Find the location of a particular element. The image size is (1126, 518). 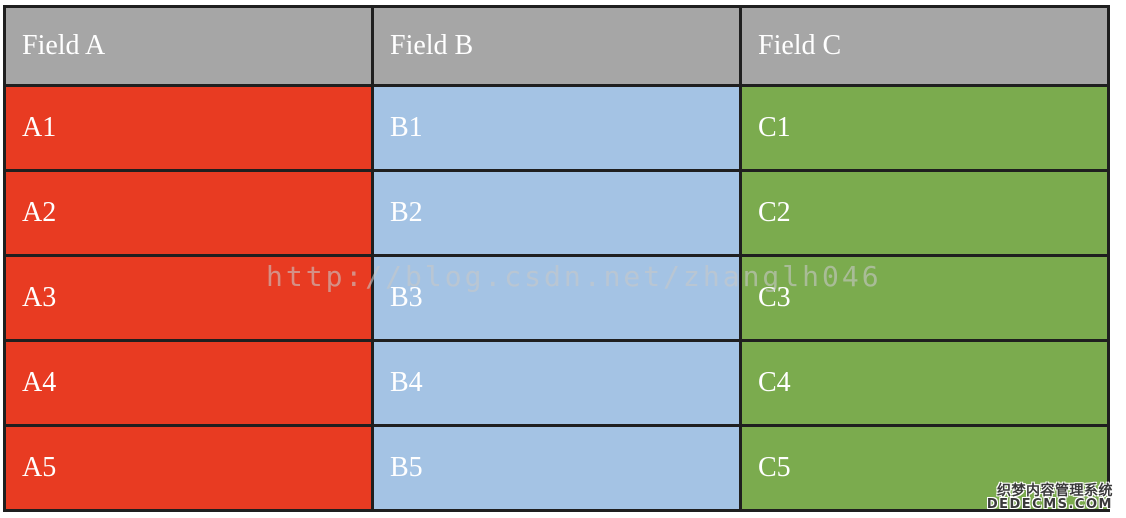

table-cell-b1: B1 is located at coordinates (556, 128).